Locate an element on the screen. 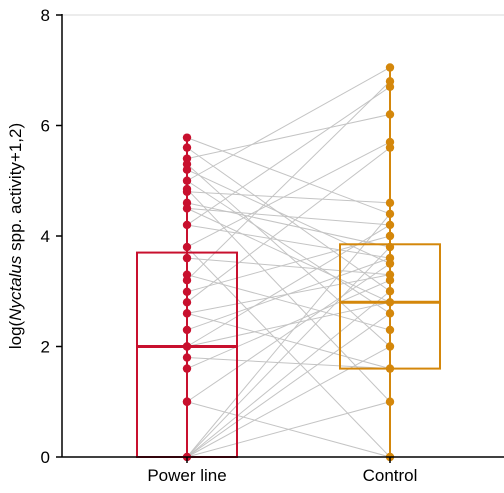 This screenshot has width=504, height=493. x-tick-label: Control is located at coordinates (390, 475).